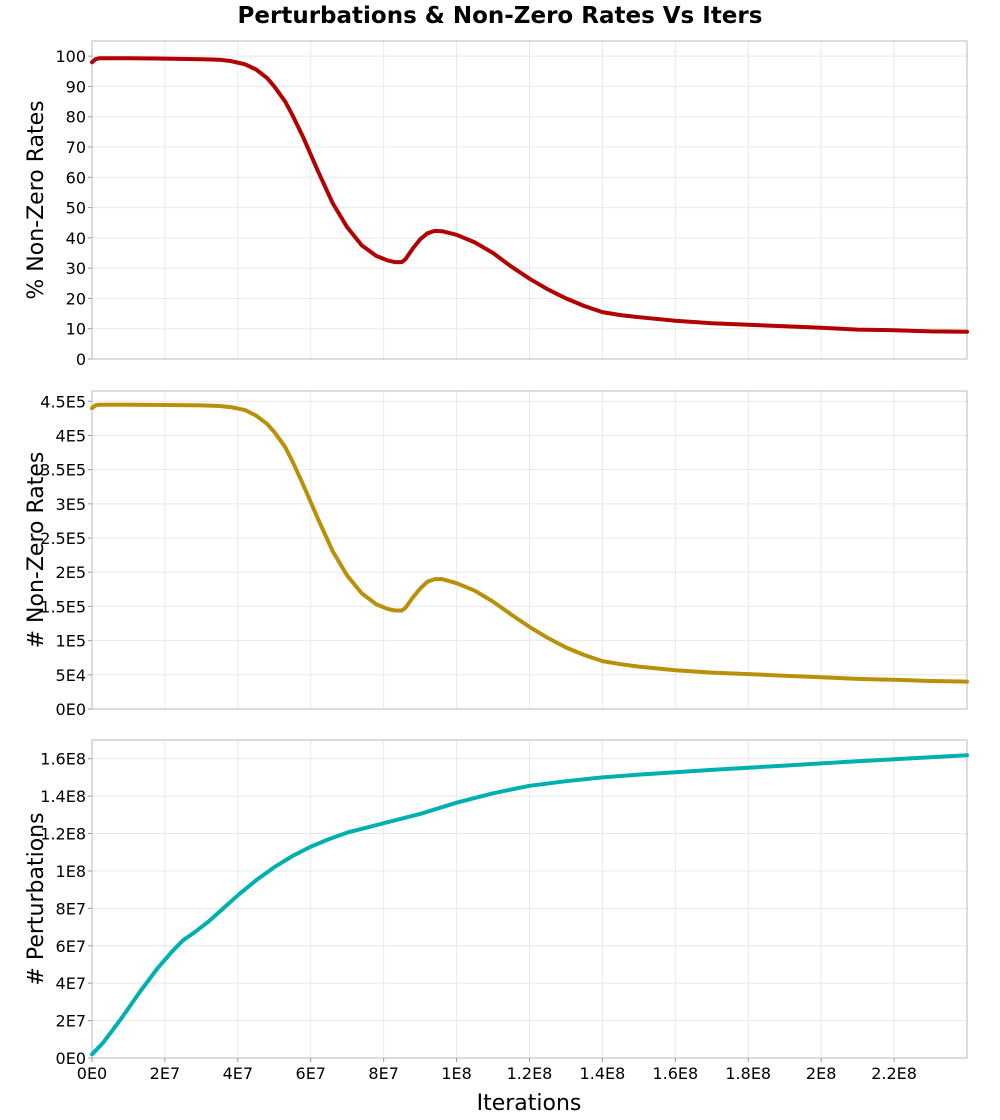 This screenshot has width=1000, height=1120. I want to click on y-tick-label: 3.5E5, so click(63, 470).